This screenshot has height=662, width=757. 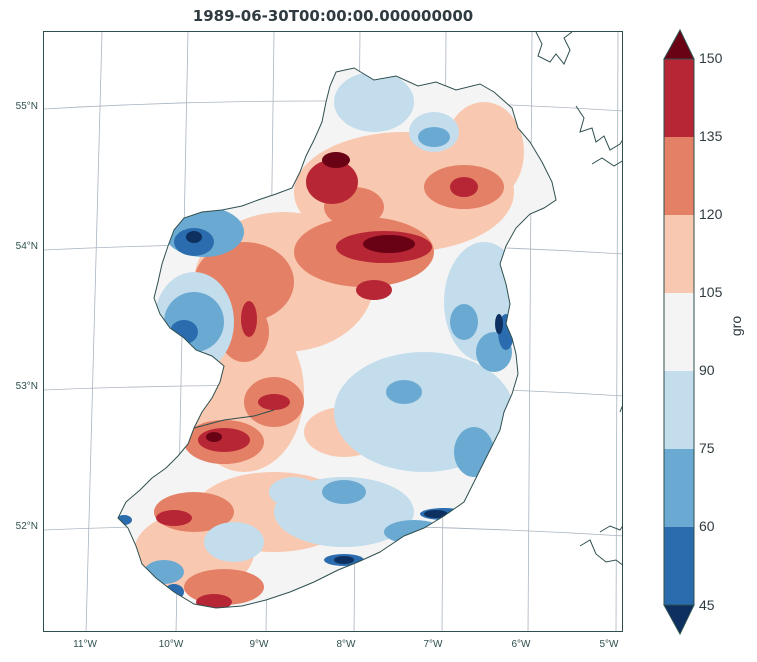 I want to click on lon-label-7w: 7°W, so click(x=433, y=644).